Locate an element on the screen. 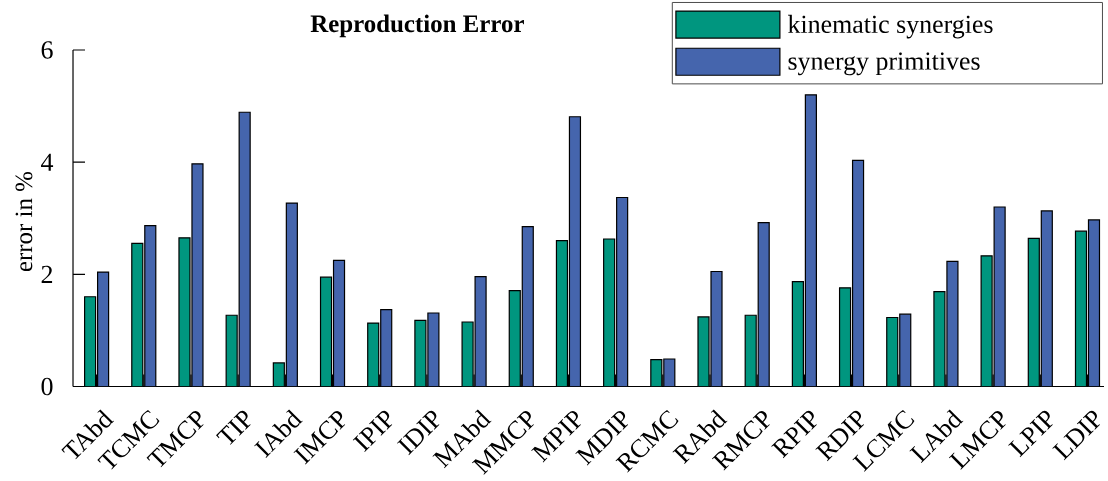 Image resolution: width=1108 pixels, height=481 pixels. x-tick-label: TIP is located at coordinates (233, 427).